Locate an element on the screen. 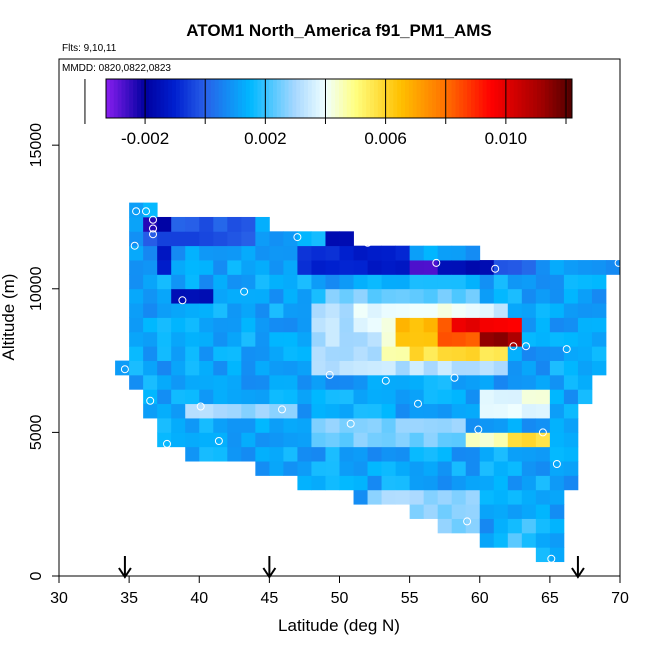  chart-title: ATOM1 North_America f91_PM1_AMS is located at coordinates (338, 30).